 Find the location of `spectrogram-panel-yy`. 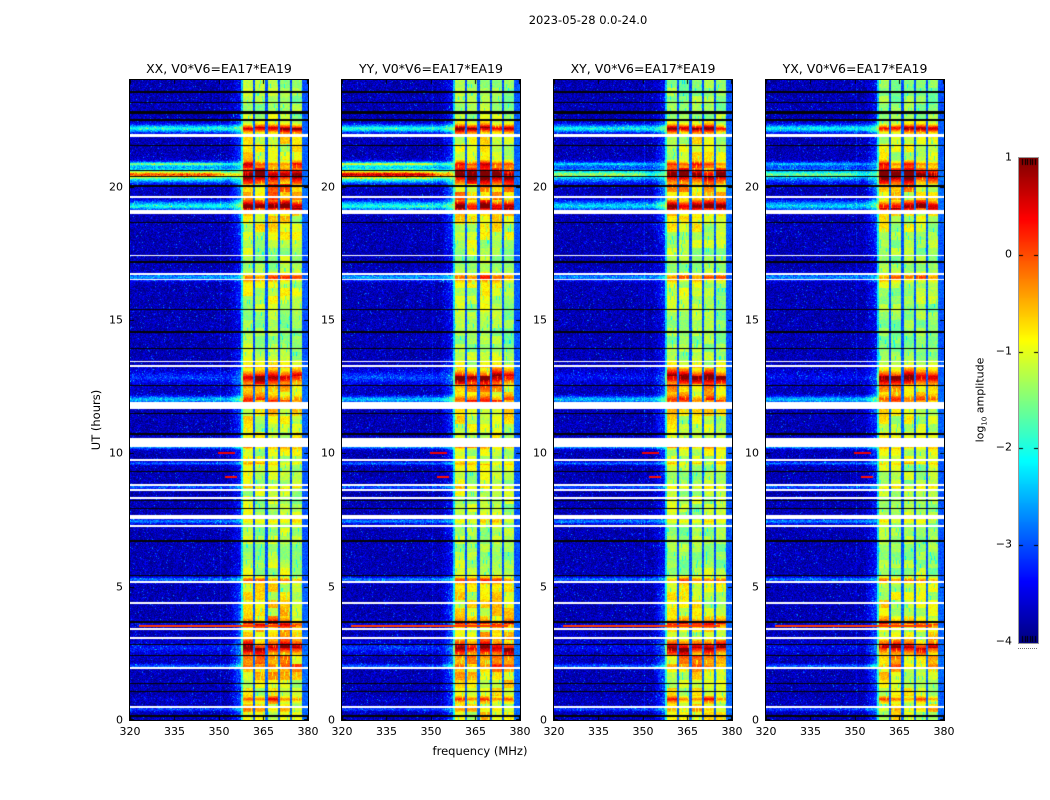

spectrogram-panel-yy is located at coordinates (431, 400).